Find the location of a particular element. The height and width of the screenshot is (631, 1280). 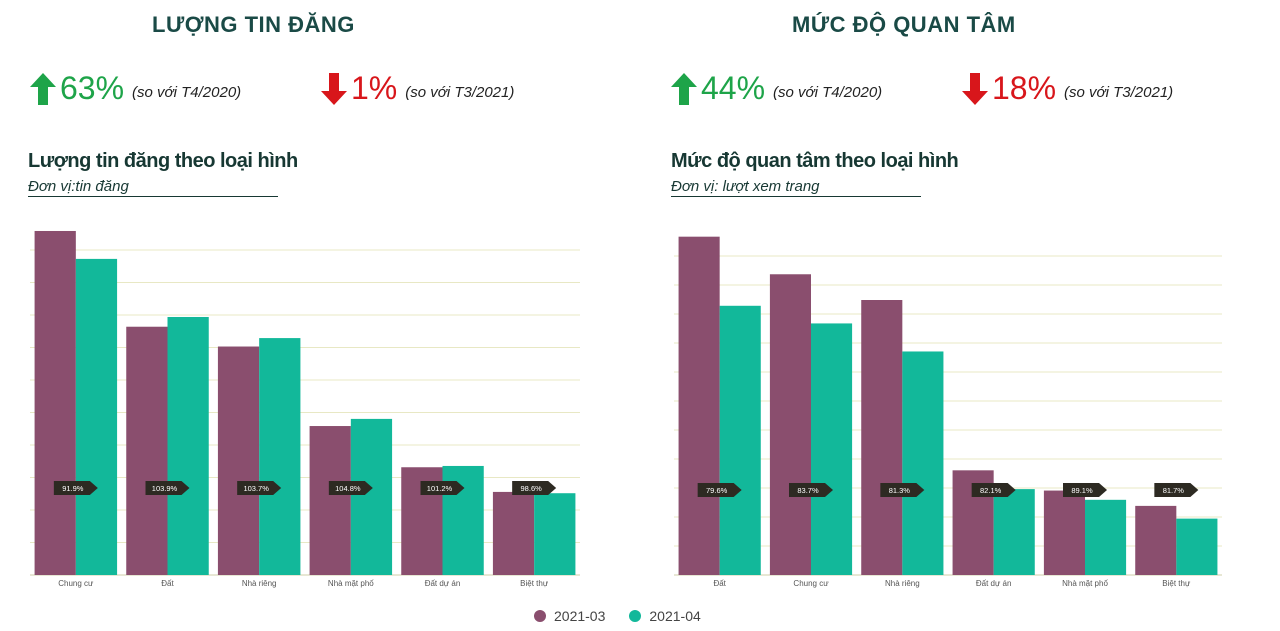

right-stat-down: 18% (so với T3/2021) is located at coordinates (1067, 88).